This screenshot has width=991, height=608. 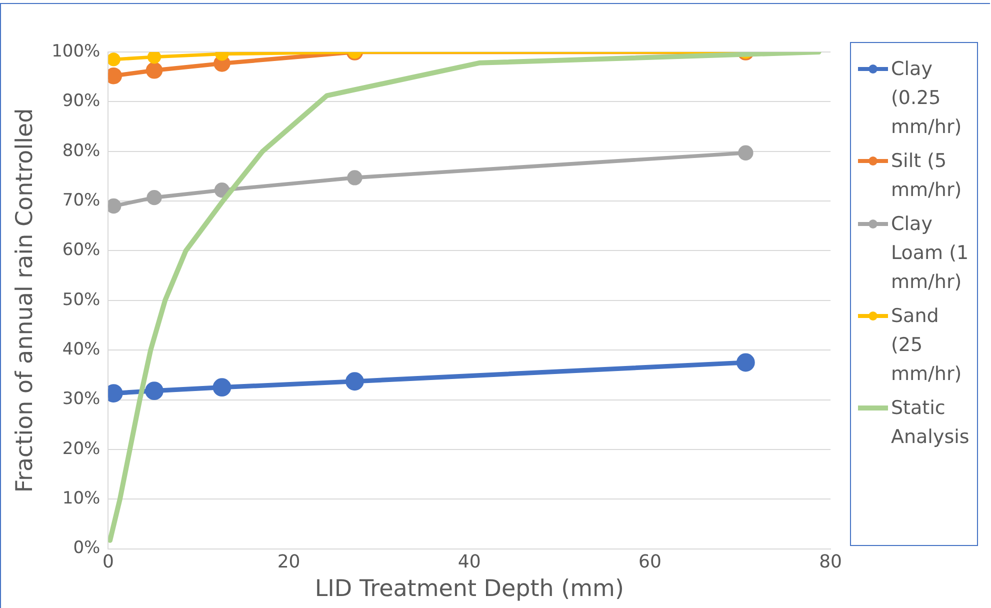 I want to click on legend-label: Clay (0.25 mm/hr), so click(x=927, y=98).